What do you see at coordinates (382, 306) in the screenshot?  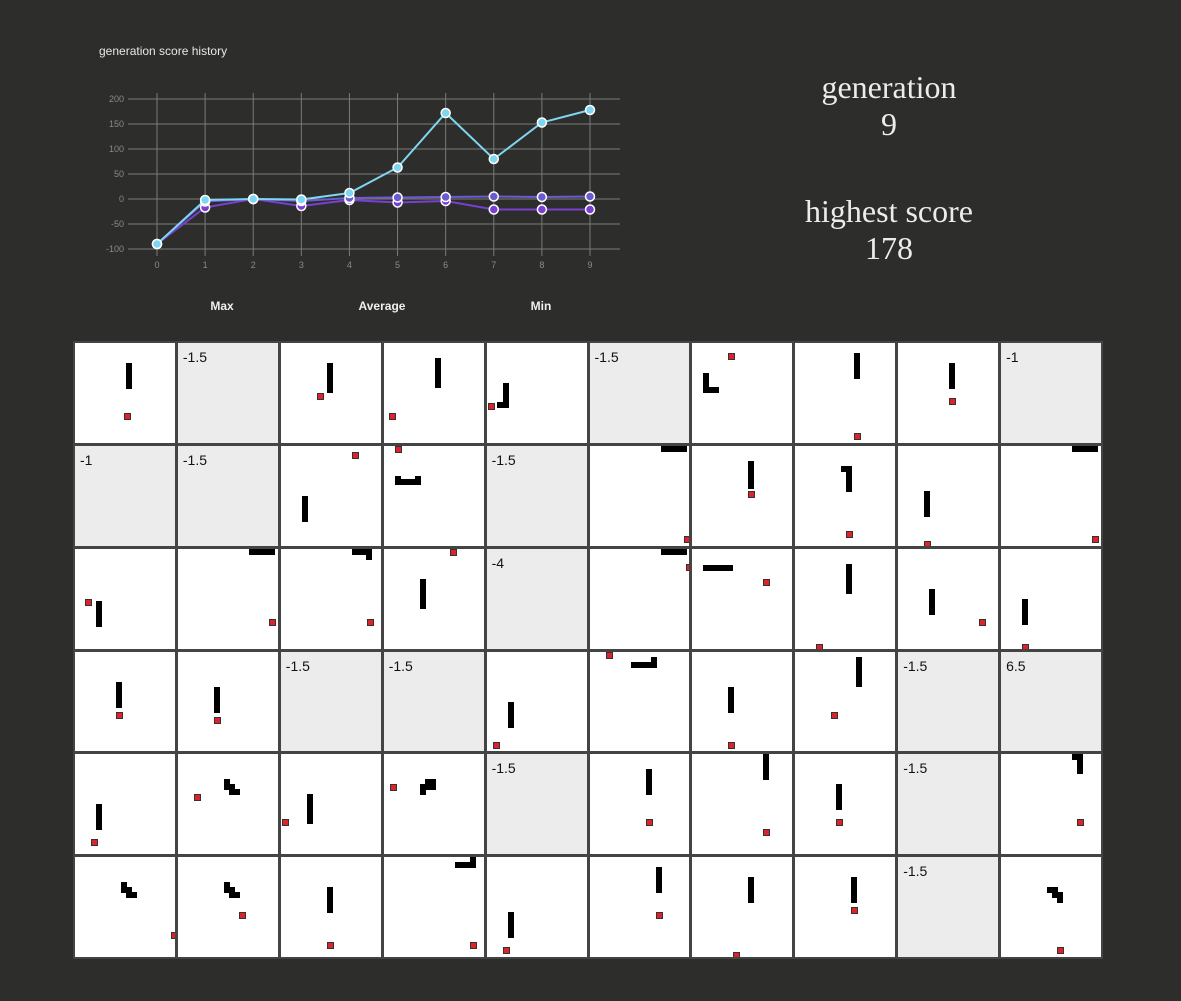 I see `legend-average: Average` at bounding box center [382, 306].